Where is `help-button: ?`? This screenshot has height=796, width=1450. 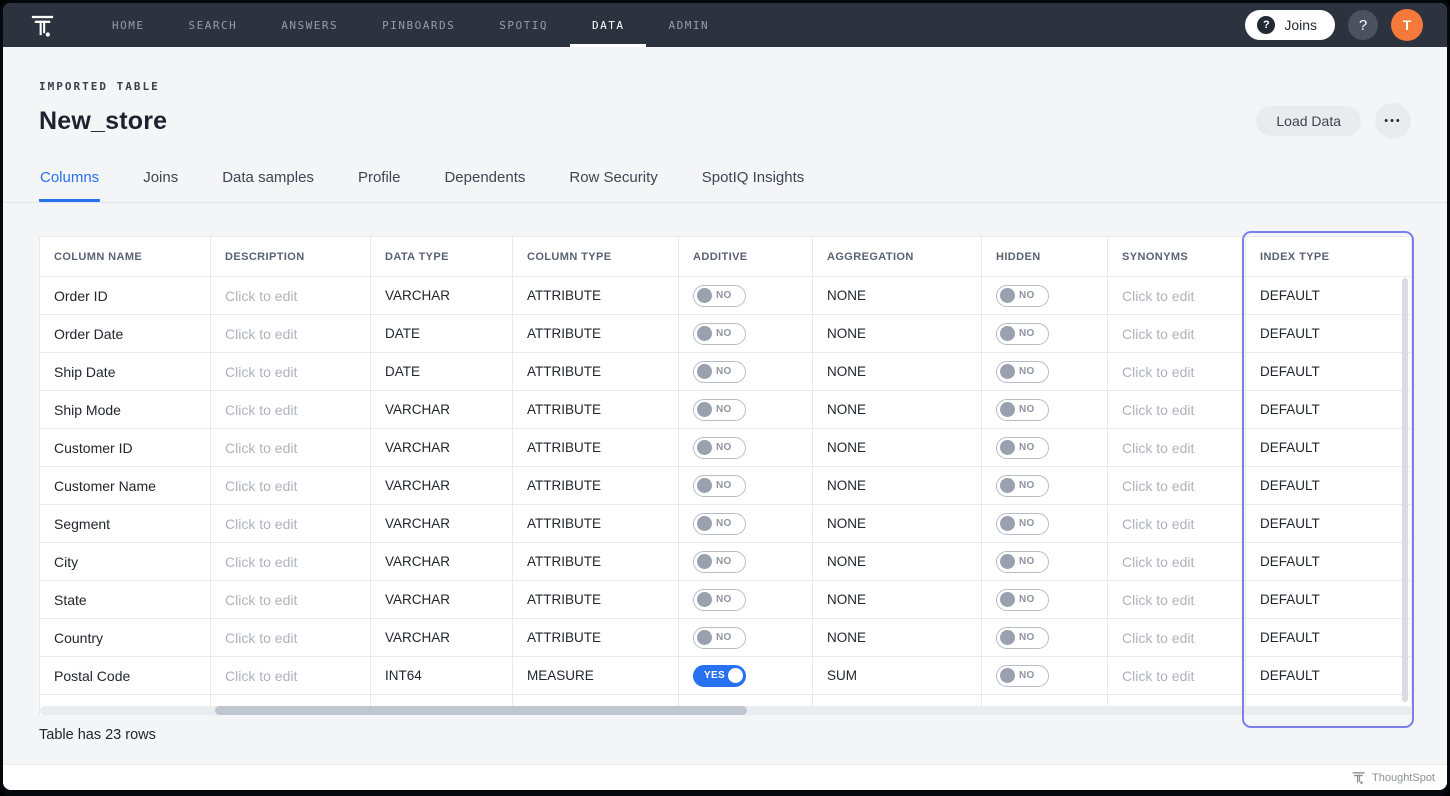
help-button: ? is located at coordinates (1363, 25).